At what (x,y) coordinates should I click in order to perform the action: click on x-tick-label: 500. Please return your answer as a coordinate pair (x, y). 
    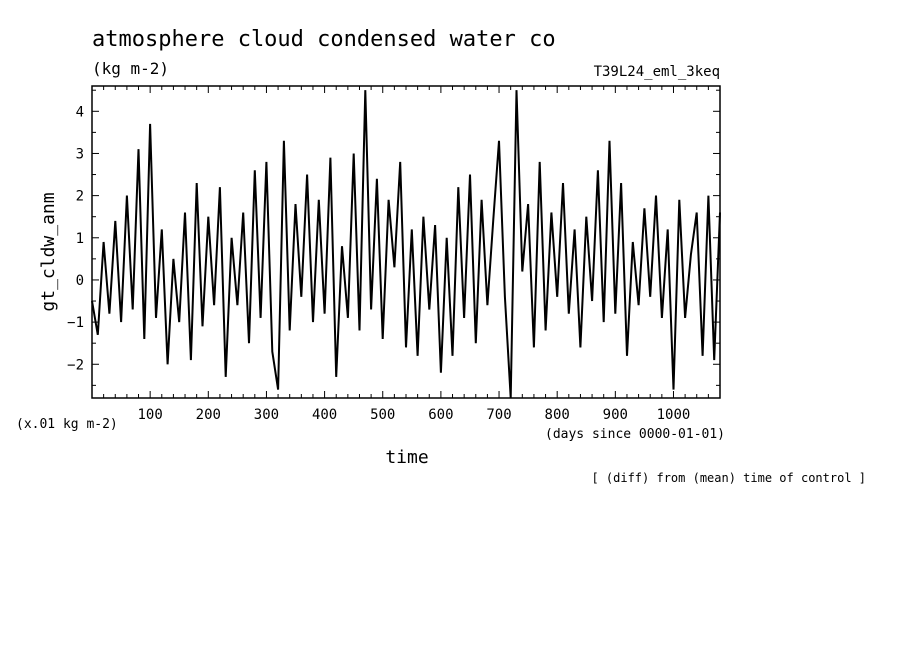
    Looking at the image, I should click on (382, 415).